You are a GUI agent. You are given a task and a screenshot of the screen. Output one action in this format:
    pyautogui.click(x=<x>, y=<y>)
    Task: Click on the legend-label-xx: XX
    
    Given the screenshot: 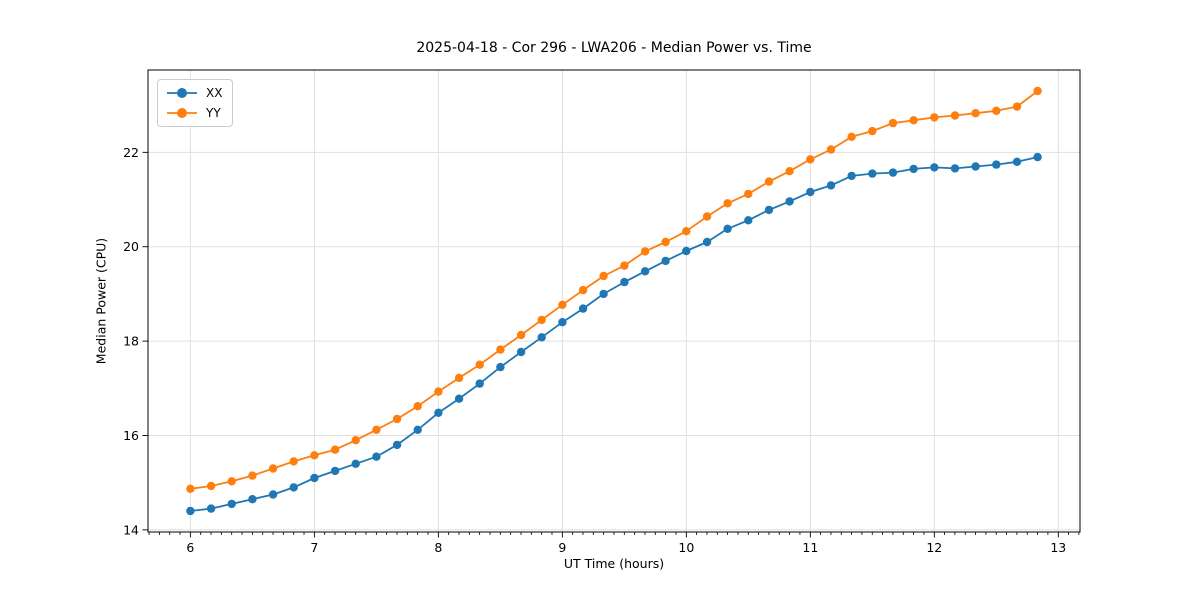 What is the action you would take?
    pyautogui.click(x=214, y=93)
    